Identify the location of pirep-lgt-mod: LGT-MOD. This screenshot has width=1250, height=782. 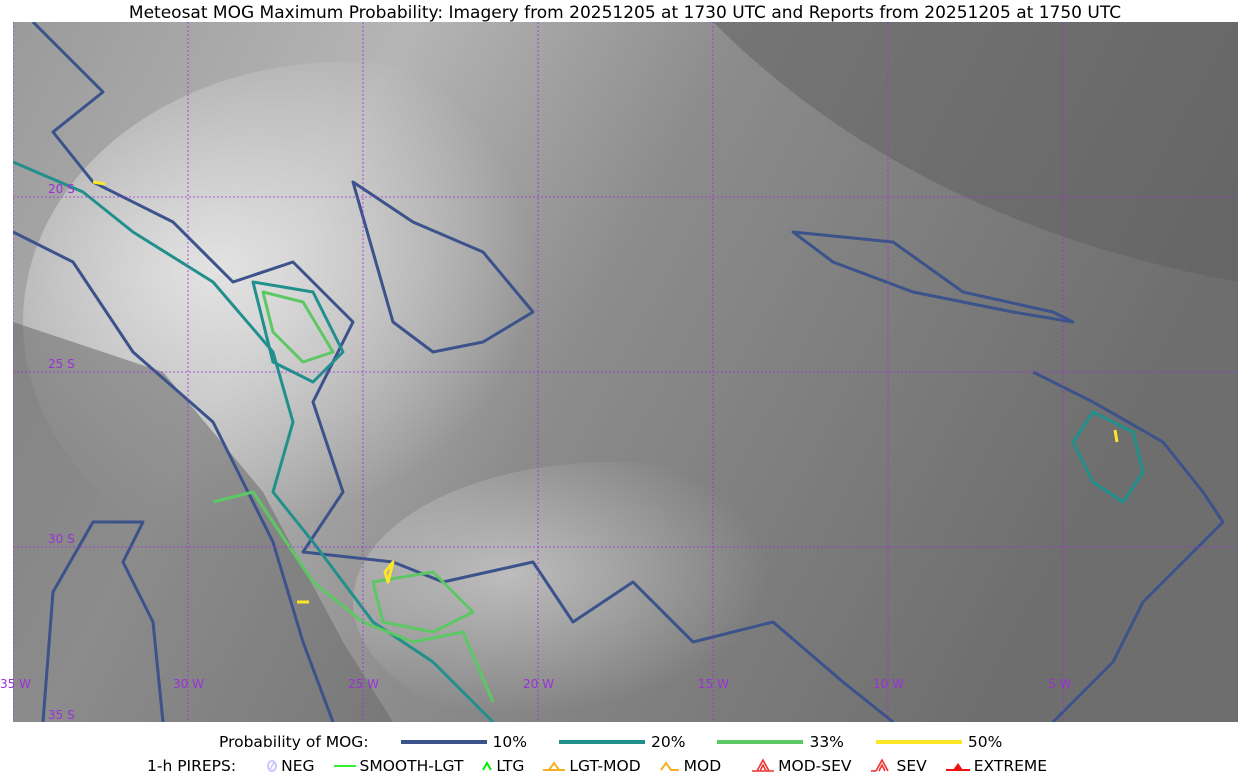
(591, 766).